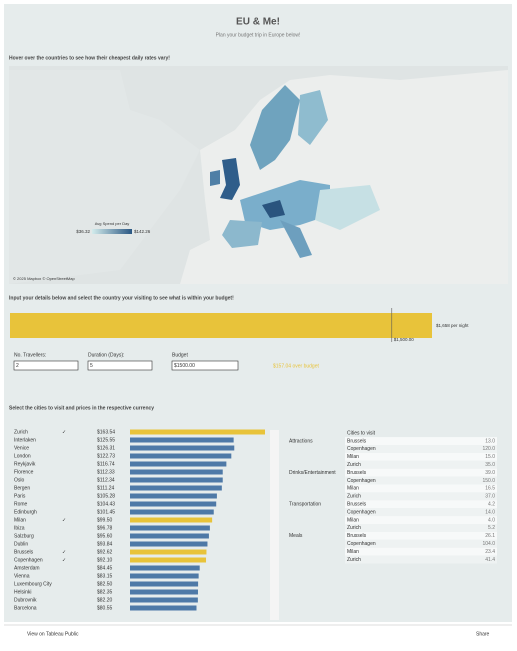 The image size is (517, 651). What do you see at coordinates (25, 440) in the screenshot?
I see `city-name: Interlaken` at bounding box center [25, 440].